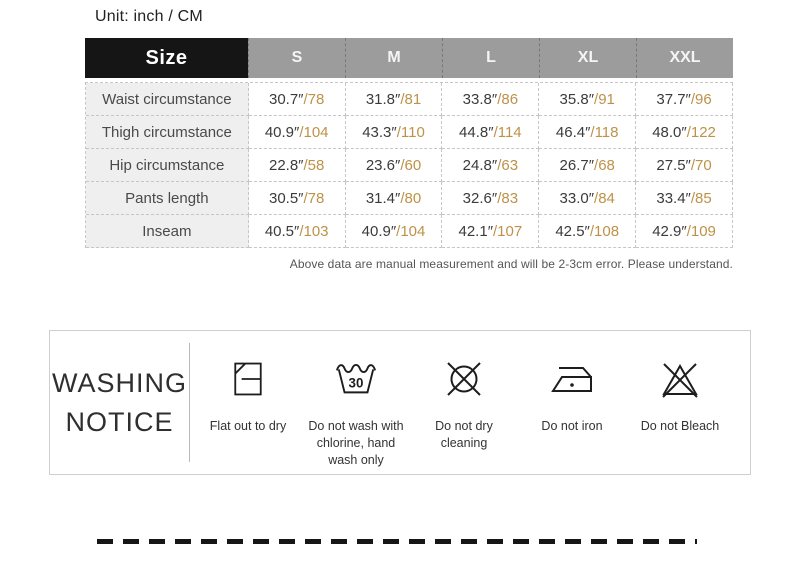 The width and height of the screenshot is (800, 585). Describe the element at coordinates (508, 99) in the screenshot. I see `cm-value: /86` at that location.